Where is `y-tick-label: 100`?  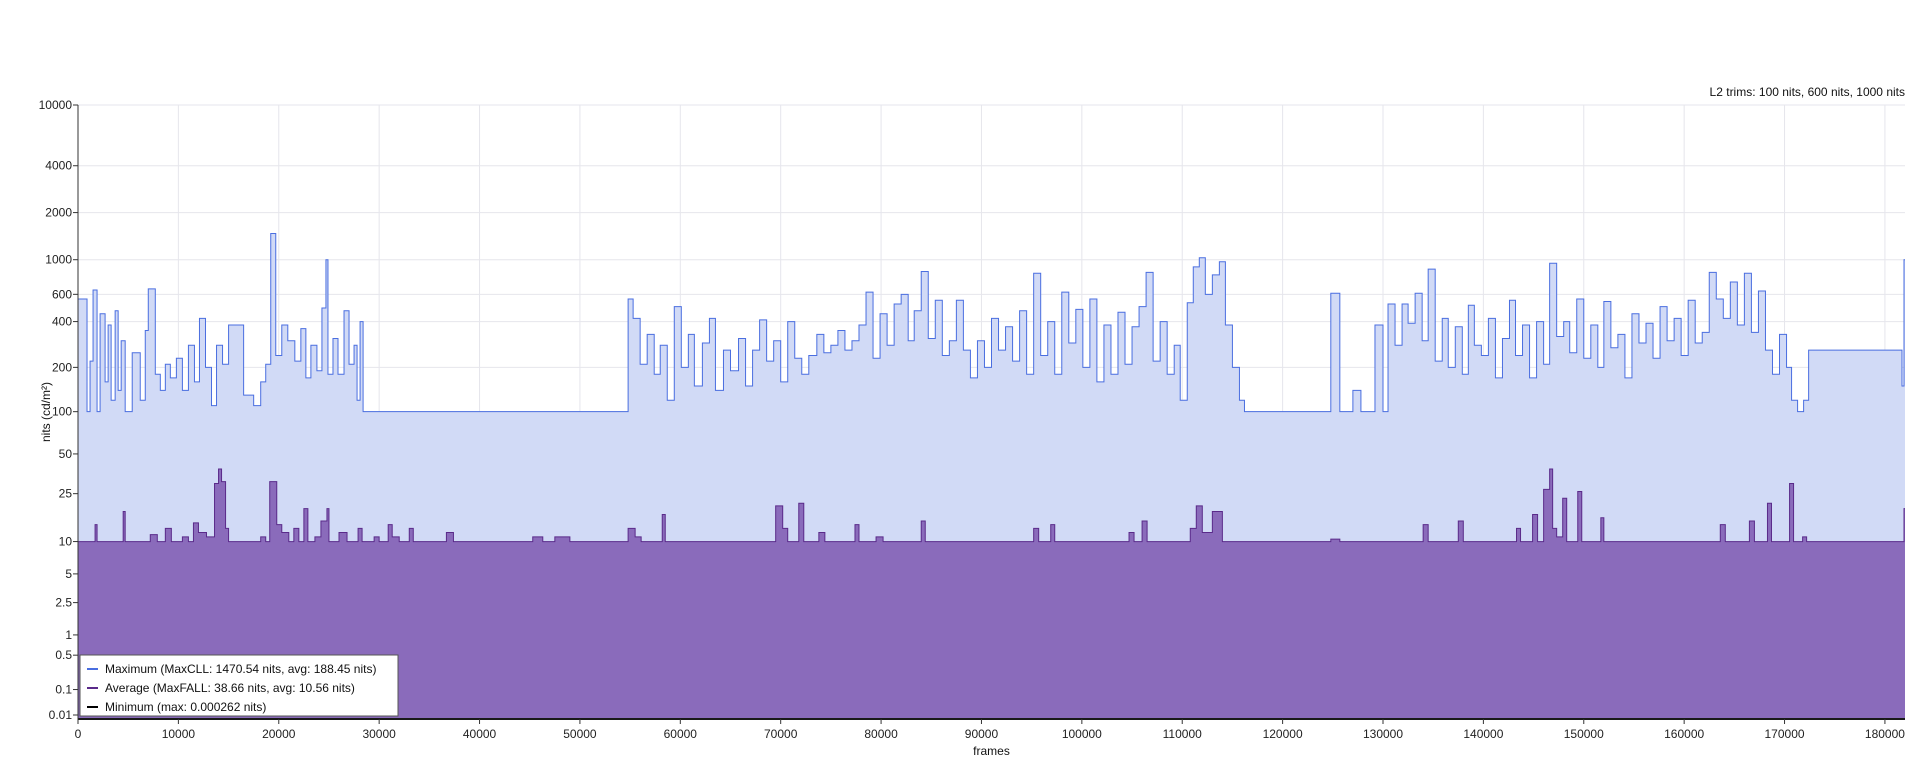 y-tick-label: 100 is located at coordinates (62, 412).